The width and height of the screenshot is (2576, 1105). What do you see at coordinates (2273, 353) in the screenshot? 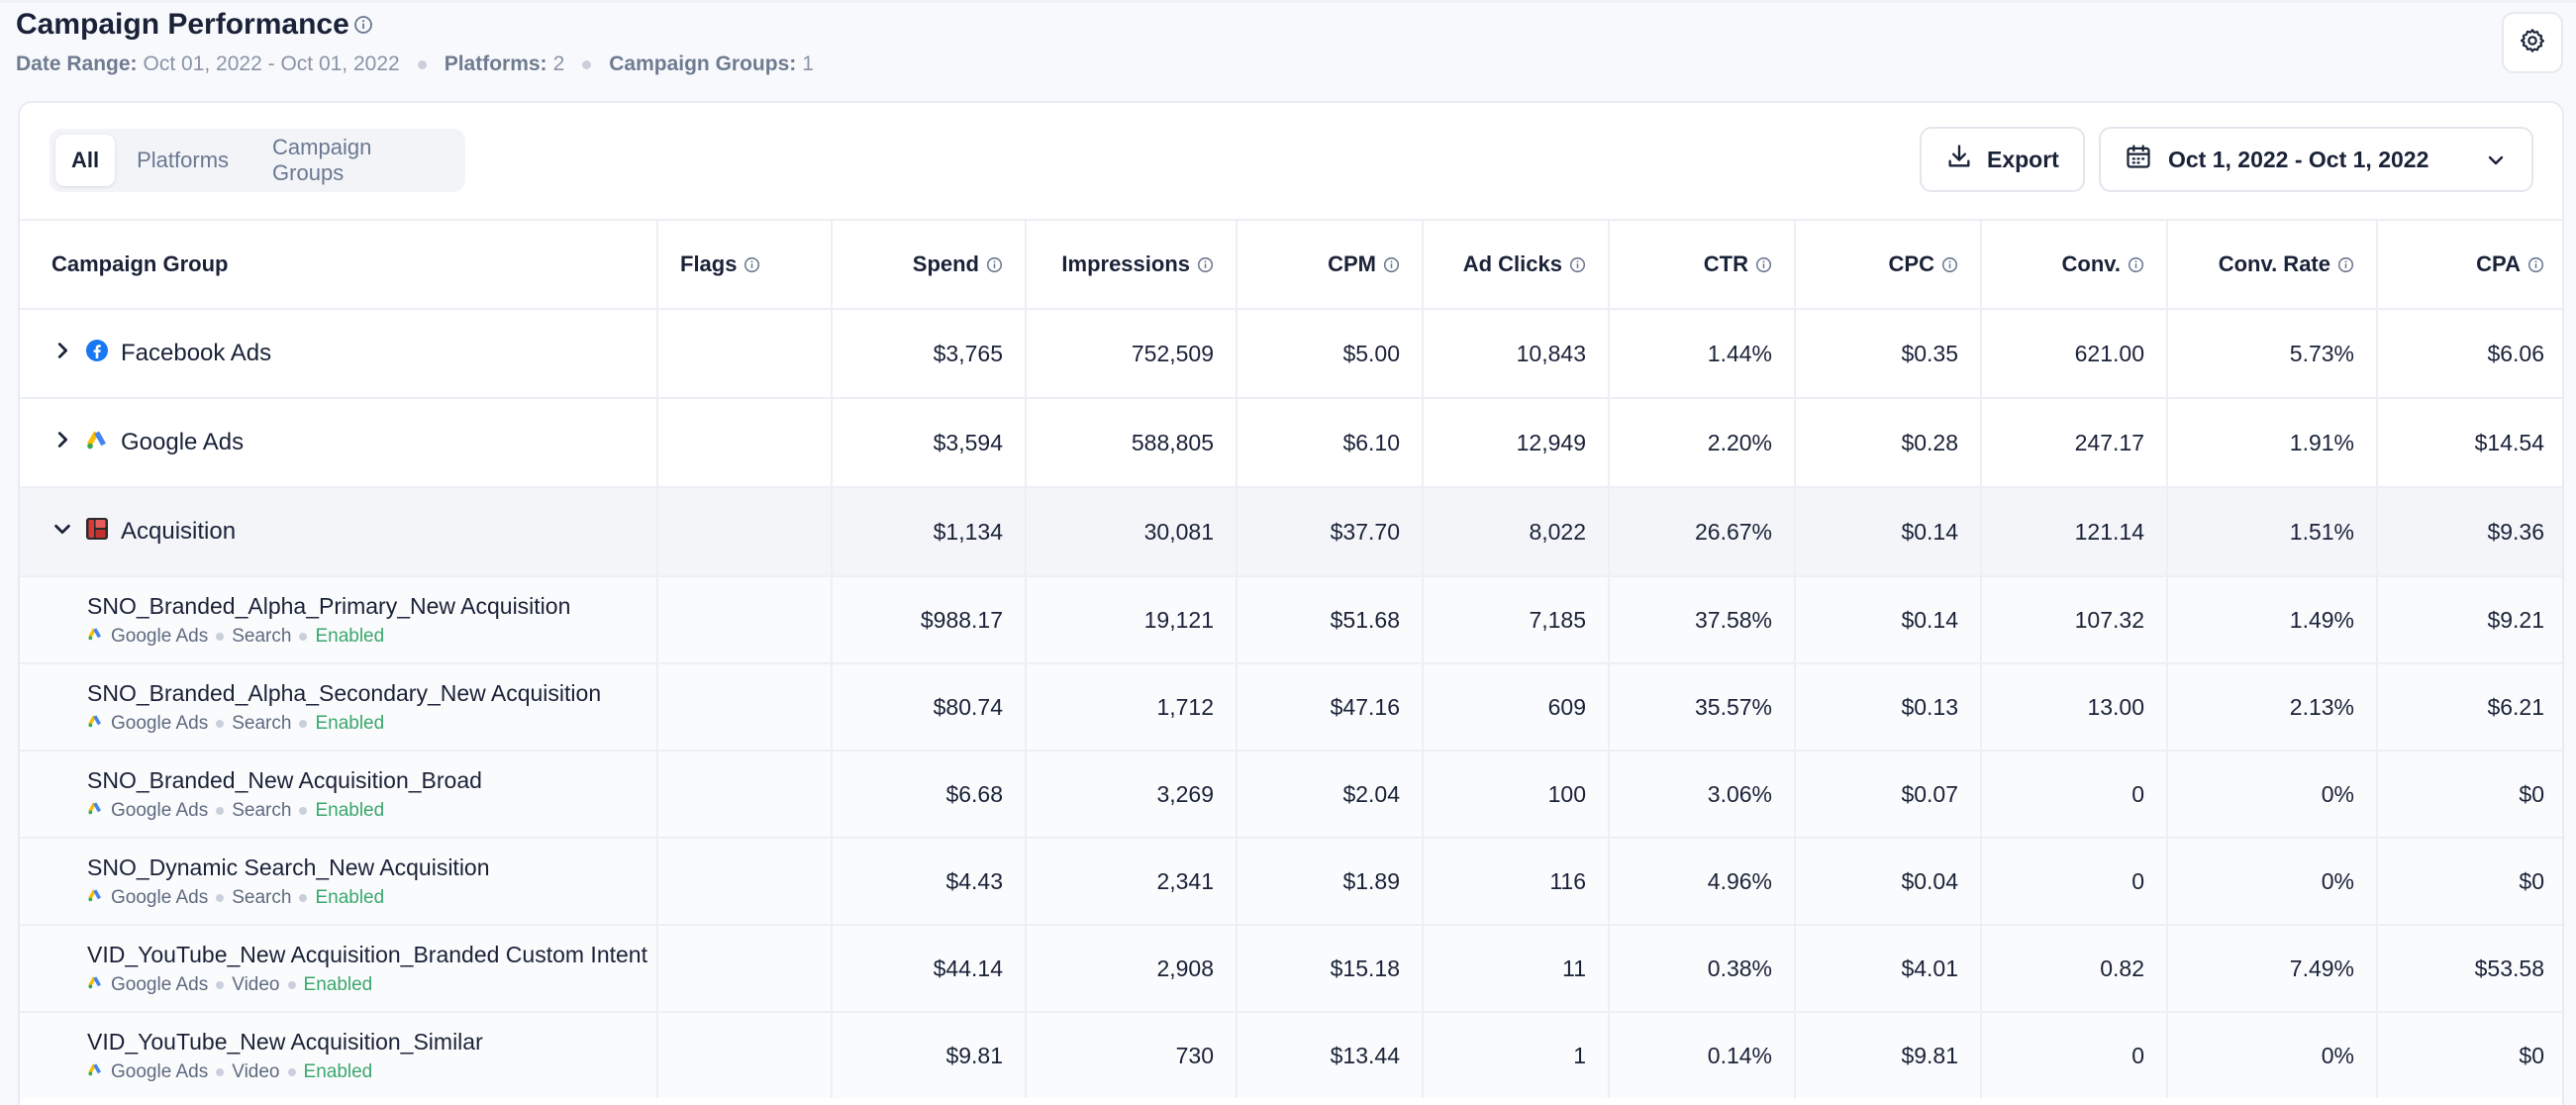
I see `conv-rate-cell: 5.73%` at bounding box center [2273, 353].